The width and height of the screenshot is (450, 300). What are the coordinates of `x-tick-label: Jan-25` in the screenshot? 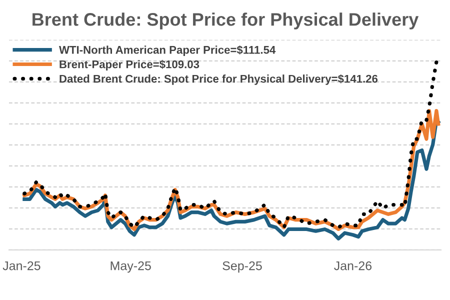 It's located at (21, 265).